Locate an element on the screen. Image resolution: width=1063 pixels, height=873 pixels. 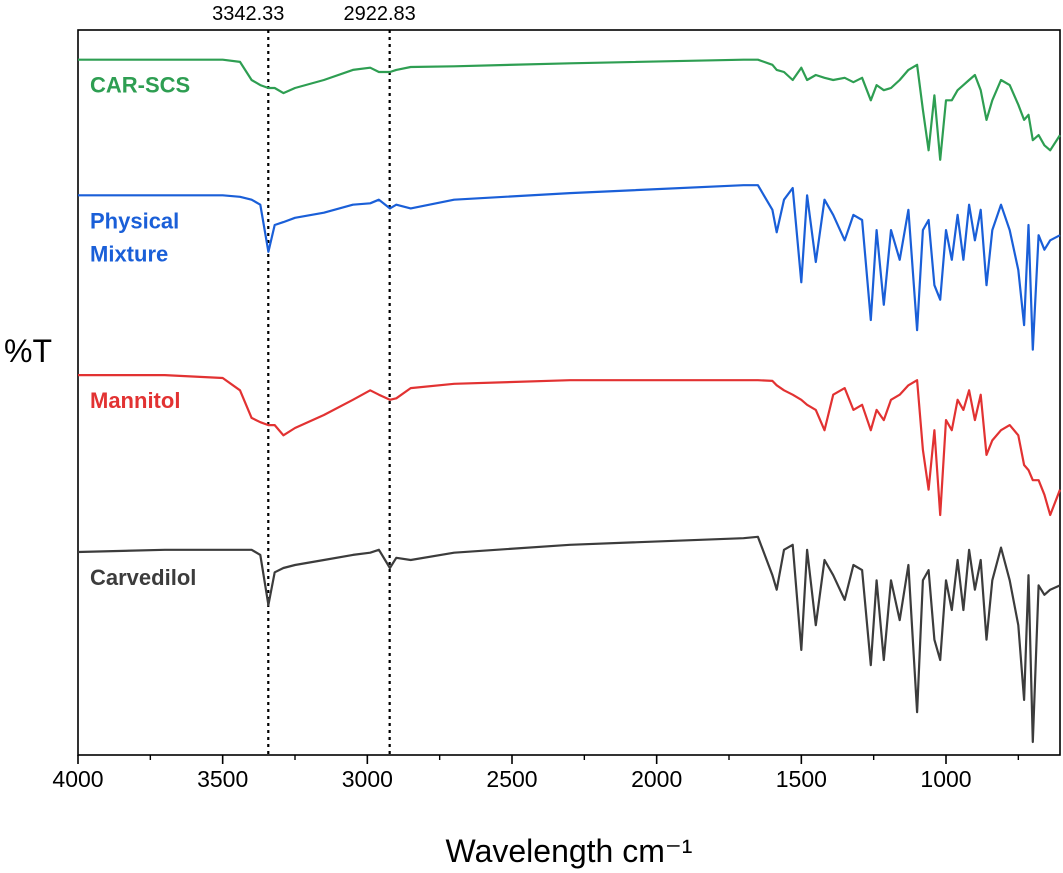
x-tick-label: 3000 is located at coordinates (367, 779).